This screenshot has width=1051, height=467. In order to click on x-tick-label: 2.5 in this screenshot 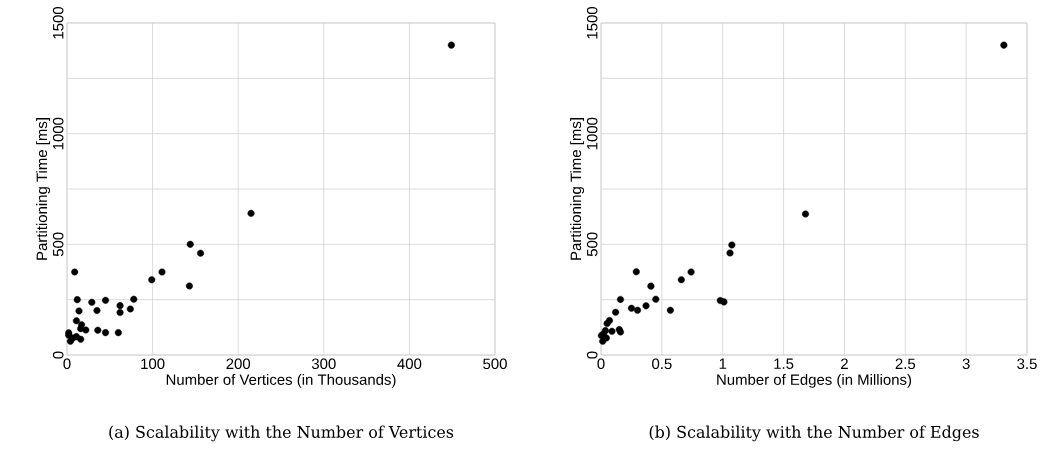, I will do `click(905, 364)`.